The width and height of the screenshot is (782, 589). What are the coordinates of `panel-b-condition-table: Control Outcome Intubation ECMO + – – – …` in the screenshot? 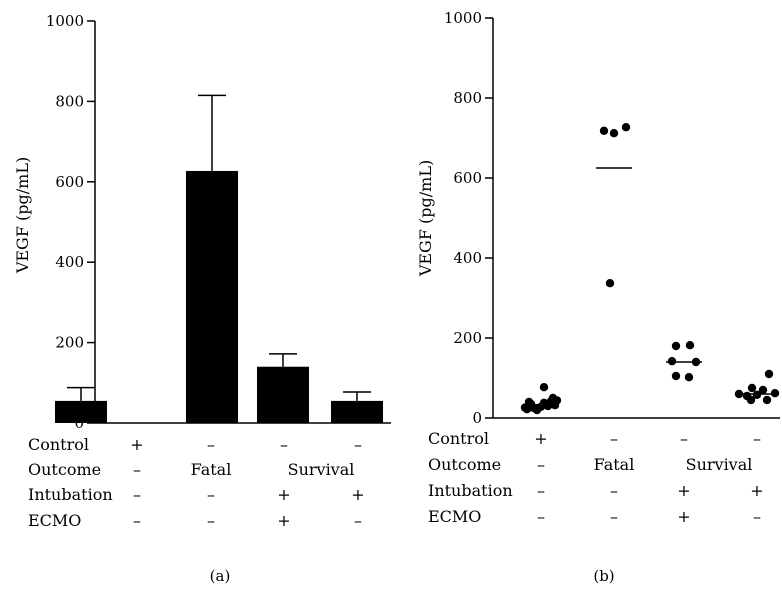 It's located at (596, 477).